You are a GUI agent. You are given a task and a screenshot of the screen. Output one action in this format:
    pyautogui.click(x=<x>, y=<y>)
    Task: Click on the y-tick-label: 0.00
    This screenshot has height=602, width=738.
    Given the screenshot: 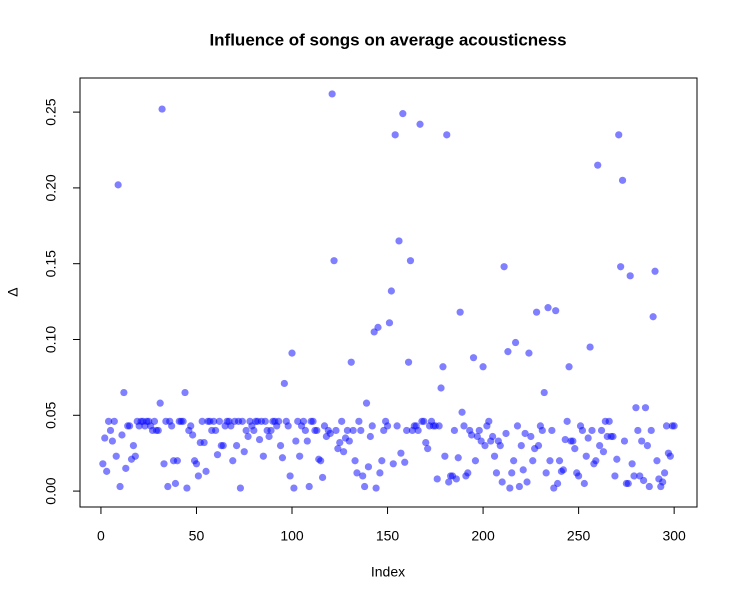 What is the action you would take?
    pyautogui.click(x=51, y=490)
    